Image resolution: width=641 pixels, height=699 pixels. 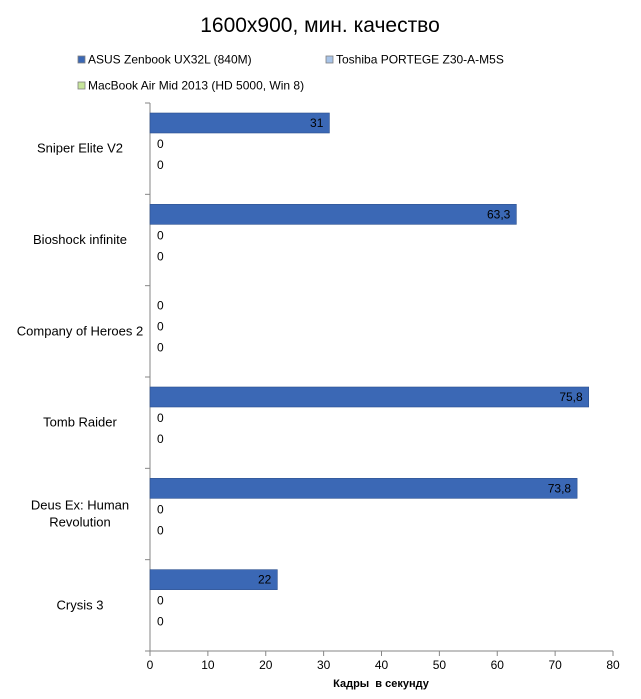 What do you see at coordinates (382, 665) in the screenshot?
I see `x-tick-label: 40` at bounding box center [382, 665].